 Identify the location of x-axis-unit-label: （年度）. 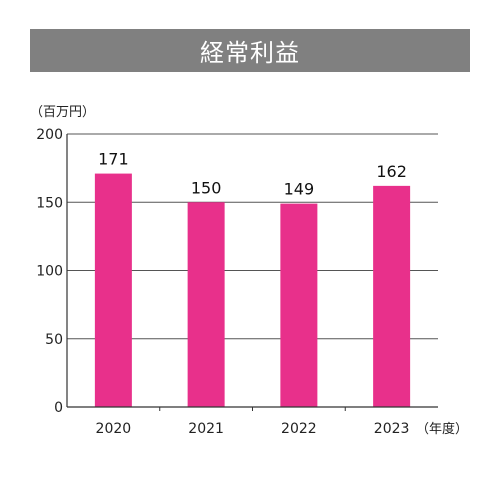
(442, 429).